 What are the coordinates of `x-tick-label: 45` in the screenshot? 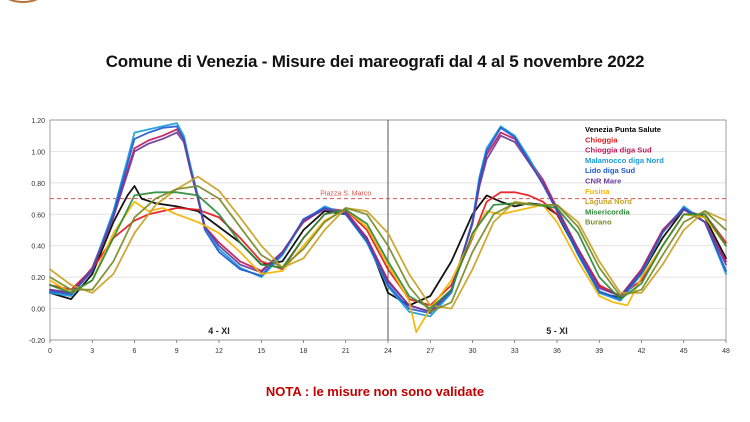 It's located at (684, 351).